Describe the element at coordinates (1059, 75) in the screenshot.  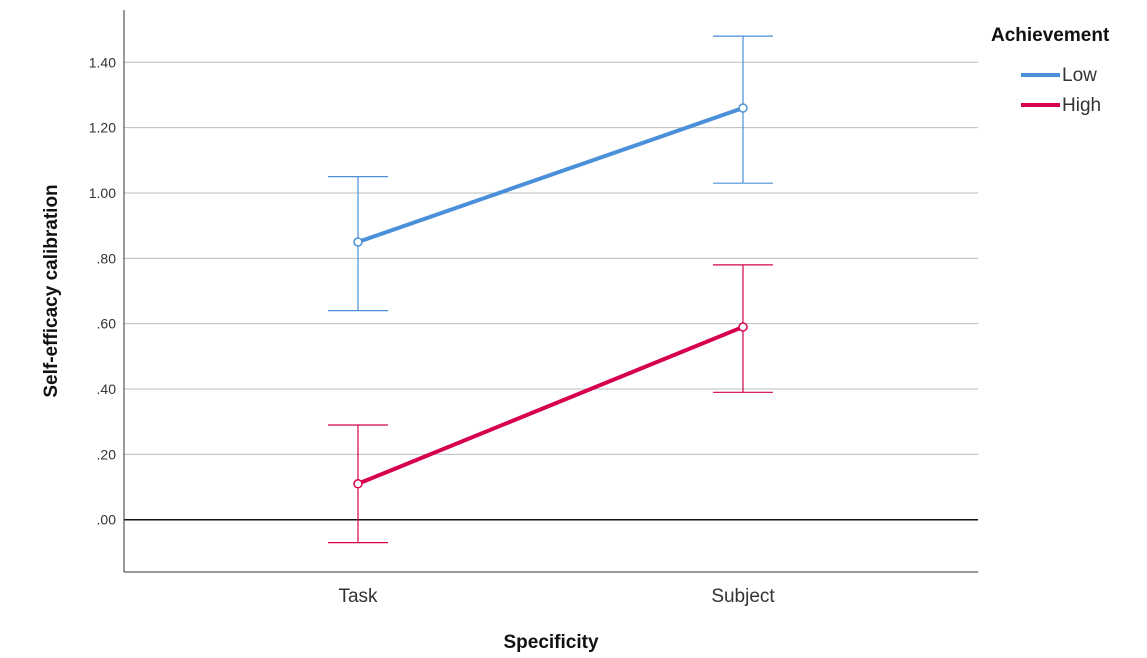
I see `legend-item: Low` at that location.